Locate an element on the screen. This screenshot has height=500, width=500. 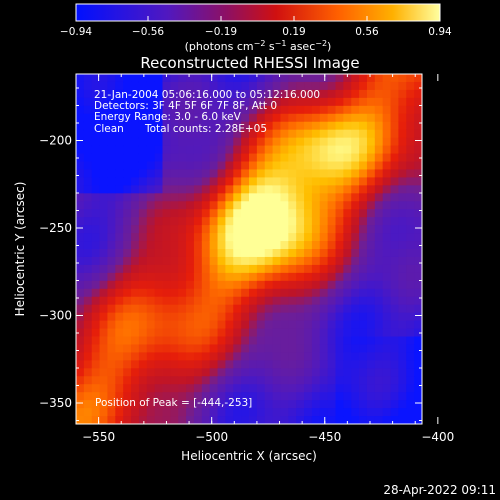
y-tick-label: −300 is located at coordinates (55, 316).